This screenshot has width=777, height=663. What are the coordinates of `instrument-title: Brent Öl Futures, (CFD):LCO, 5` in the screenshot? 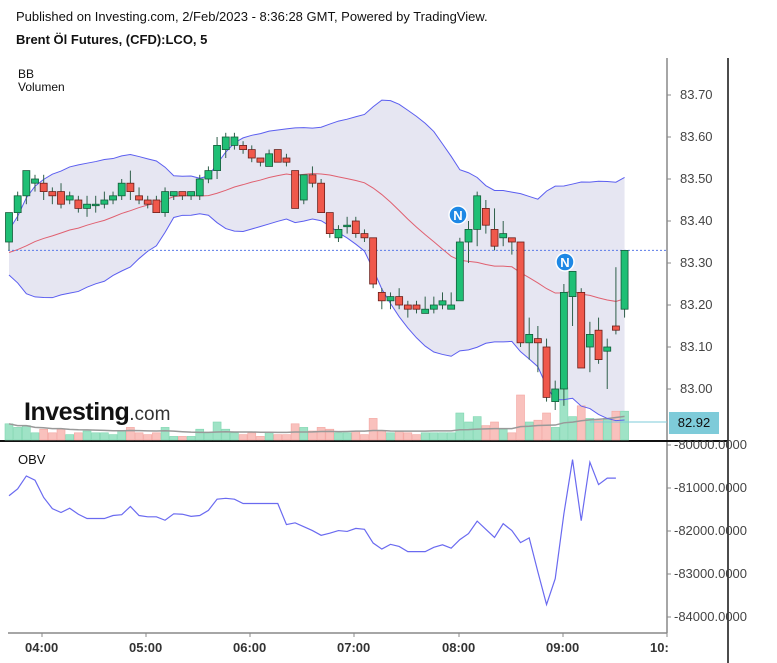 It's located at (112, 39).